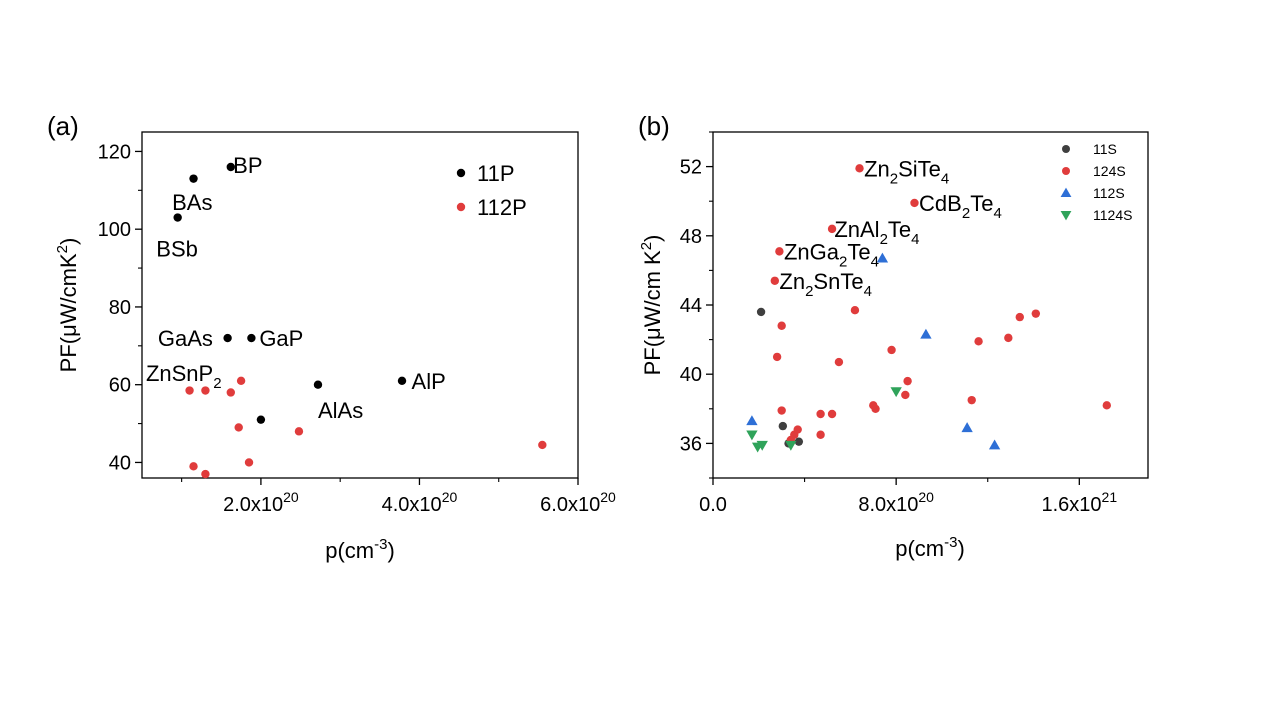 This screenshot has height=714, width=1267. What do you see at coordinates (654, 126) in the screenshot?
I see `panel-label-b: (b)` at bounding box center [654, 126].